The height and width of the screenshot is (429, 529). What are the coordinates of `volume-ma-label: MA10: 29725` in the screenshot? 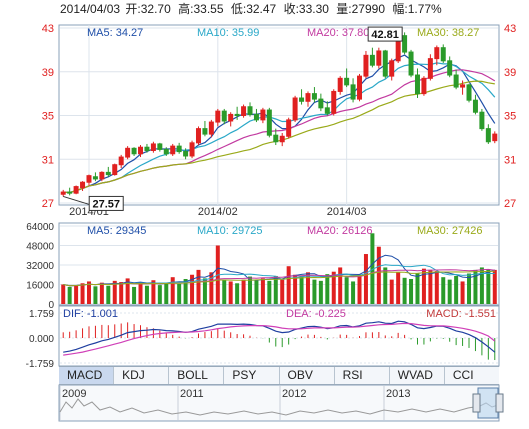 It's located at (229, 231).